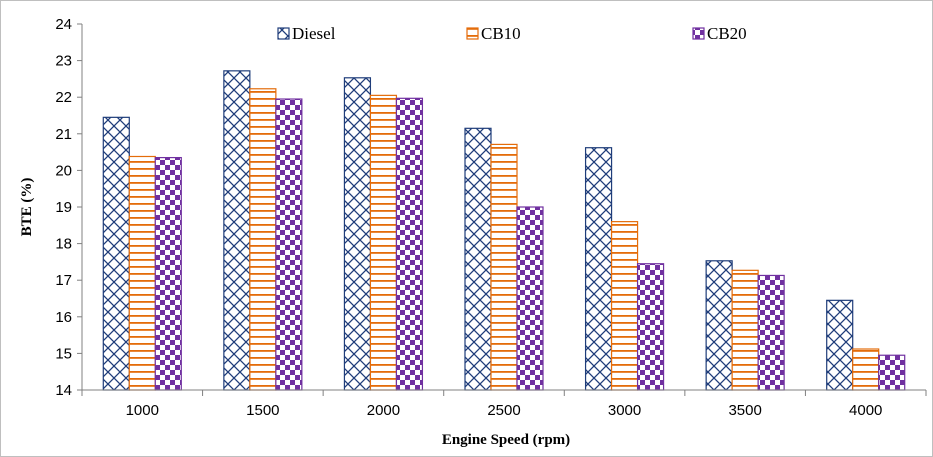 The height and width of the screenshot is (457, 933). What do you see at coordinates (727, 33) in the screenshot?
I see `legend-label-cb20: CB20` at bounding box center [727, 33].